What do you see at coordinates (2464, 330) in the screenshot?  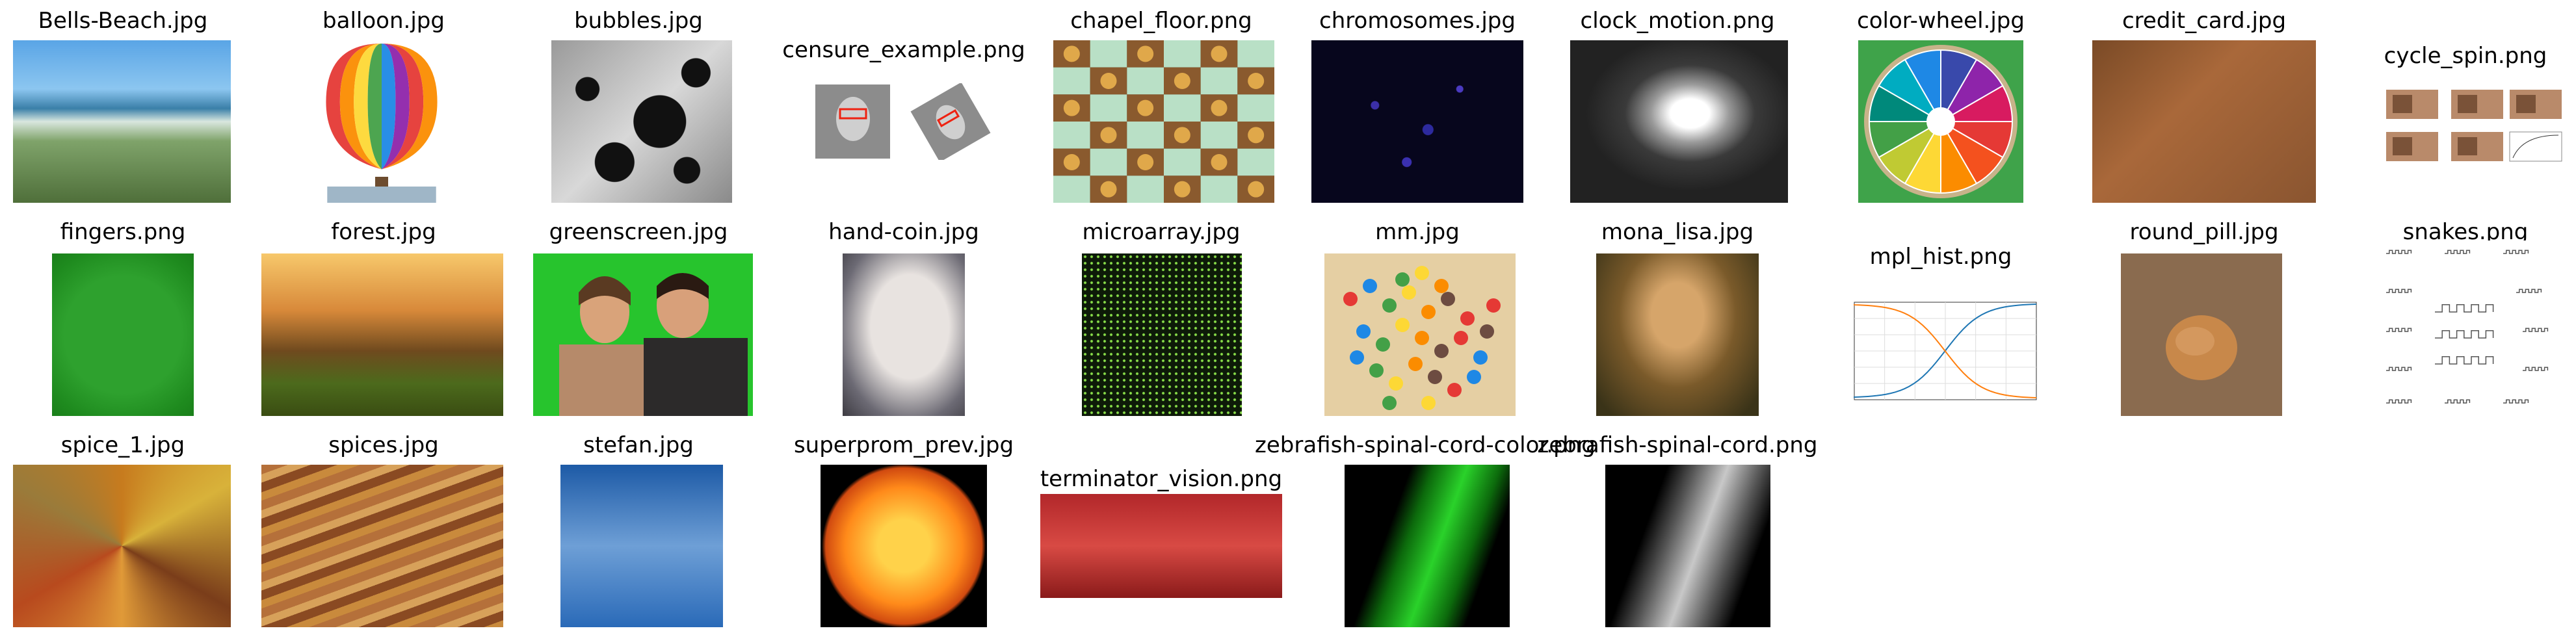 I see `snakes-thumbnail` at bounding box center [2464, 330].